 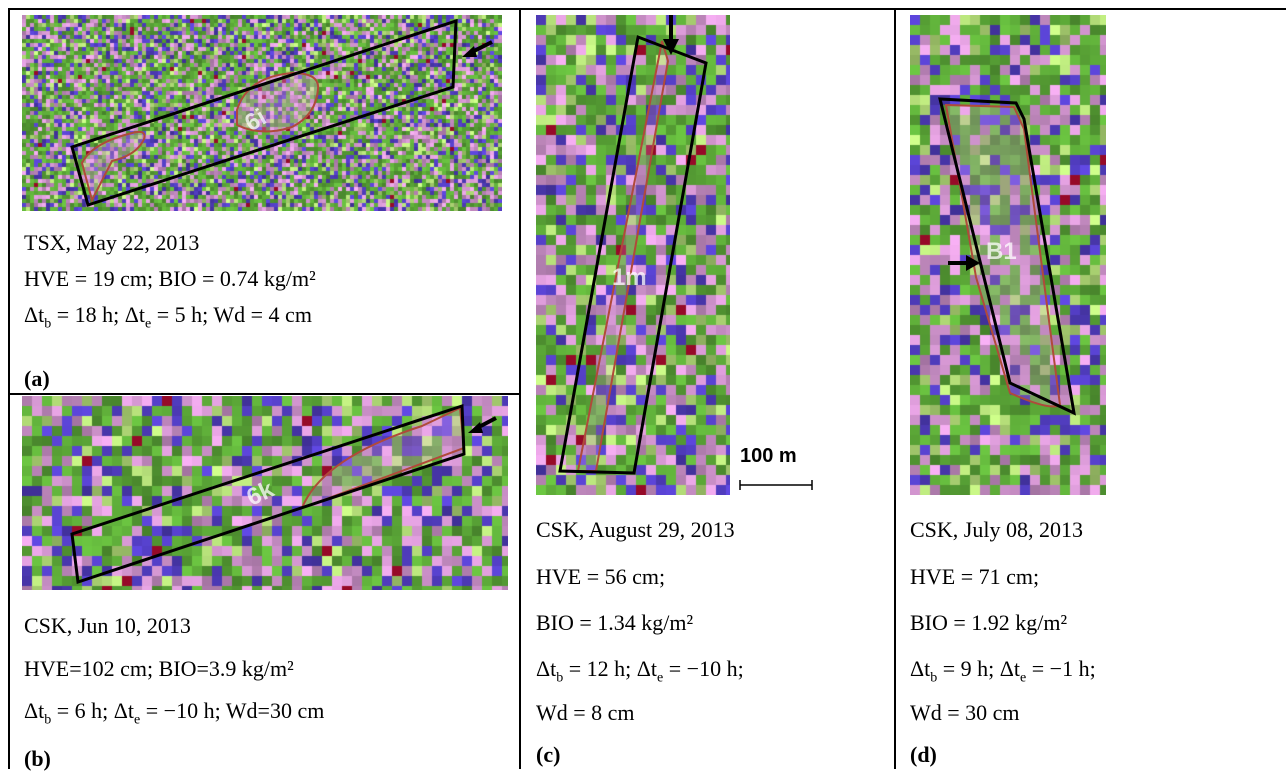 I want to click on scale-bar-label: 100 m, so click(x=768, y=456).